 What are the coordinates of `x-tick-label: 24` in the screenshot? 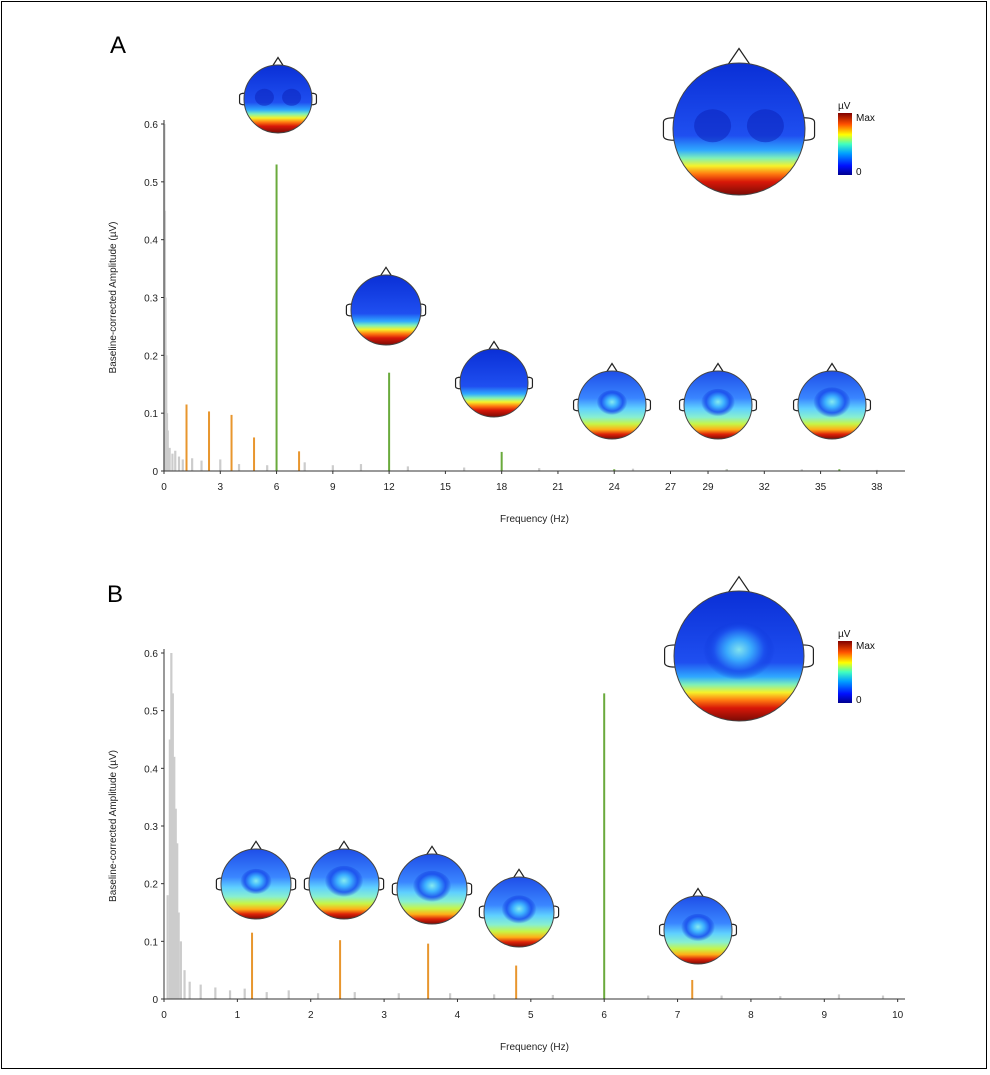 It's located at (615, 487).